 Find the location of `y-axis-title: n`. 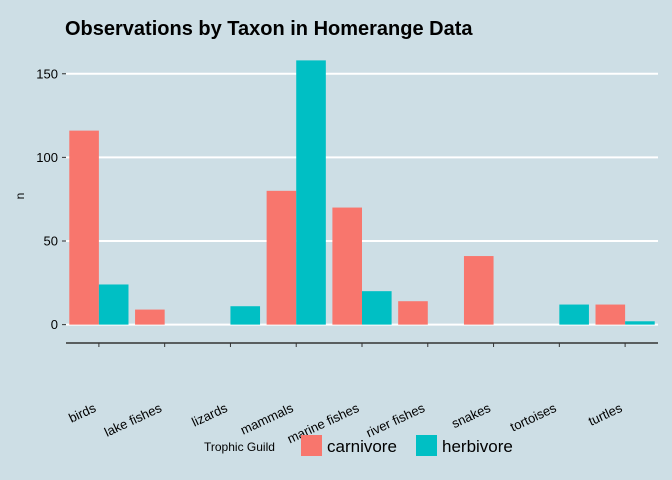

y-axis-title: n is located at coordinates (20, 196).